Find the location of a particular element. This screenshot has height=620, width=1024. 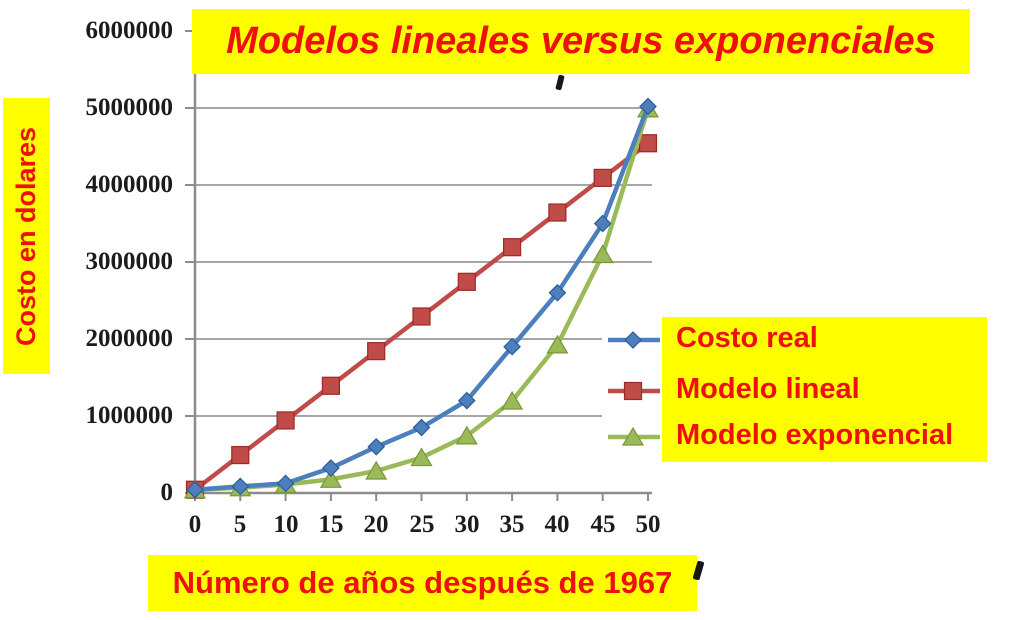

x-tick-label: 0 is located at coordinates (195, 524).